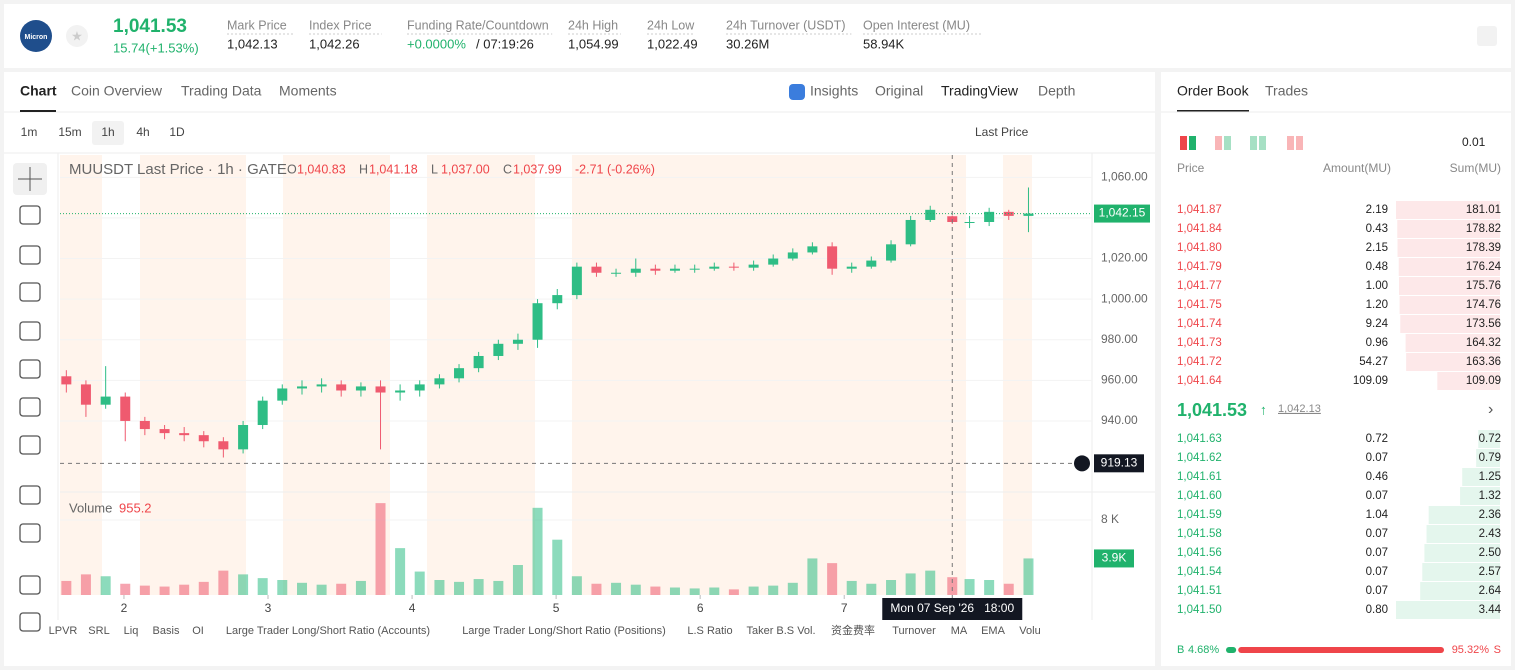 This screenshot has width=1515, height=670. Describe the element at coordinates (321, 169) in the screenshot. I see `legend-value: 1,040.83` at that location.